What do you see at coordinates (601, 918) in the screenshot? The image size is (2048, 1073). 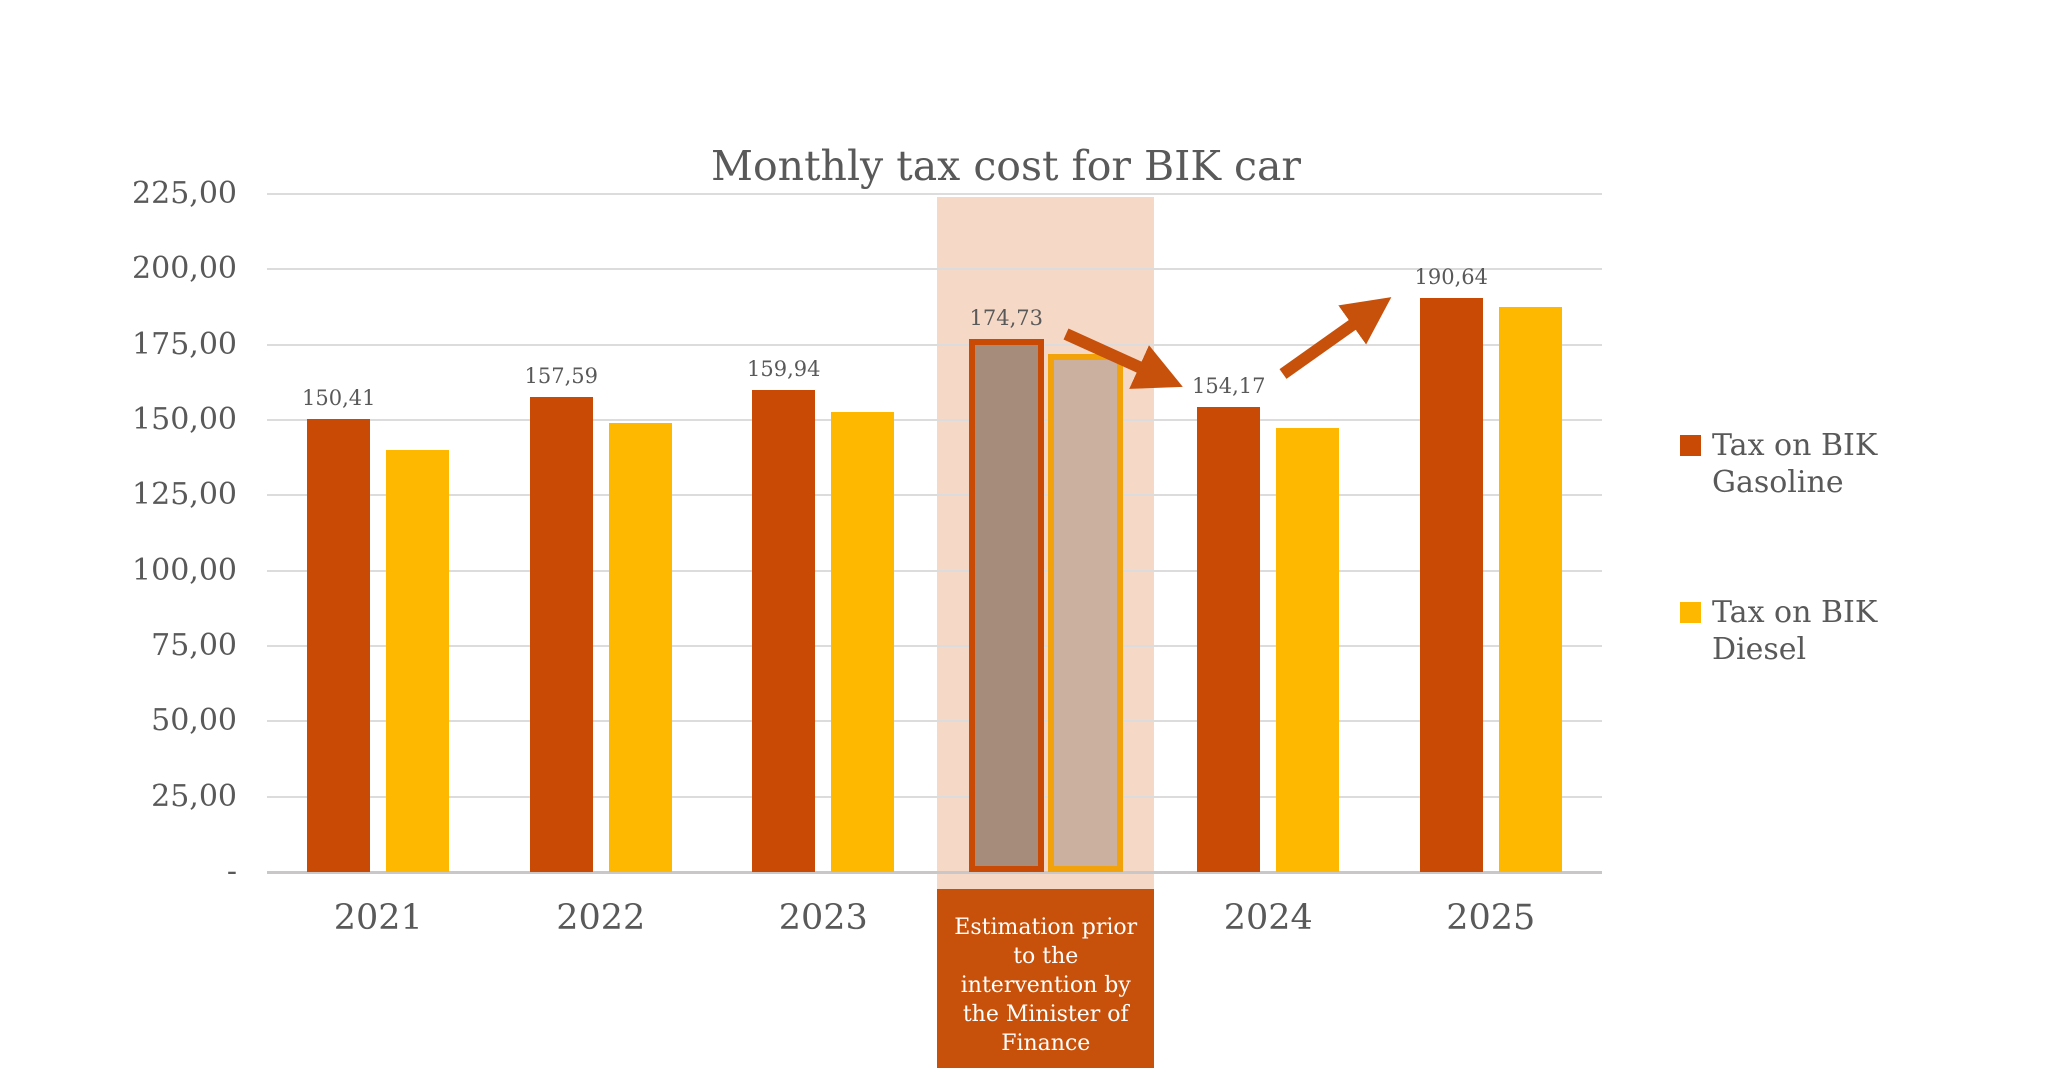 I see `x-axis-label-2022: 2022` at bounding box center [601, 918].